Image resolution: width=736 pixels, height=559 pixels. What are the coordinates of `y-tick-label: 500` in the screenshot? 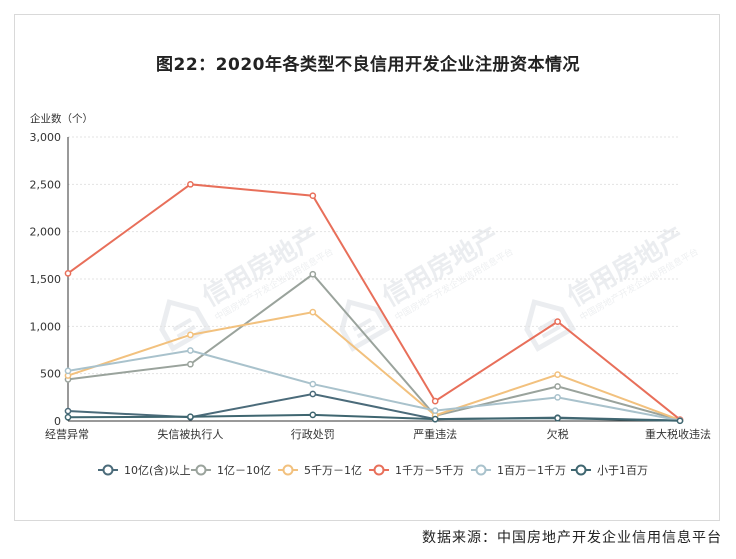 It's located at (50, 374).